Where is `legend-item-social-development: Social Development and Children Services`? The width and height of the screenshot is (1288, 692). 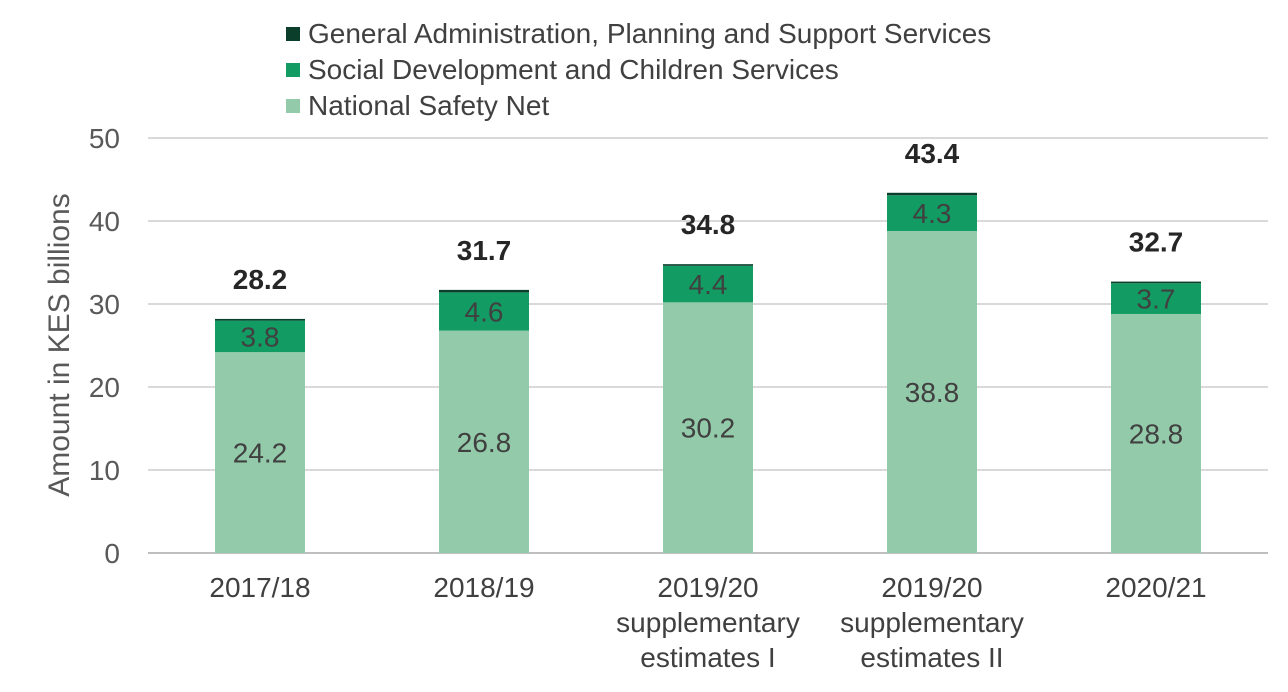
legend-item-social-development: Social Development and Children Services is located at coordinates (638, 70).